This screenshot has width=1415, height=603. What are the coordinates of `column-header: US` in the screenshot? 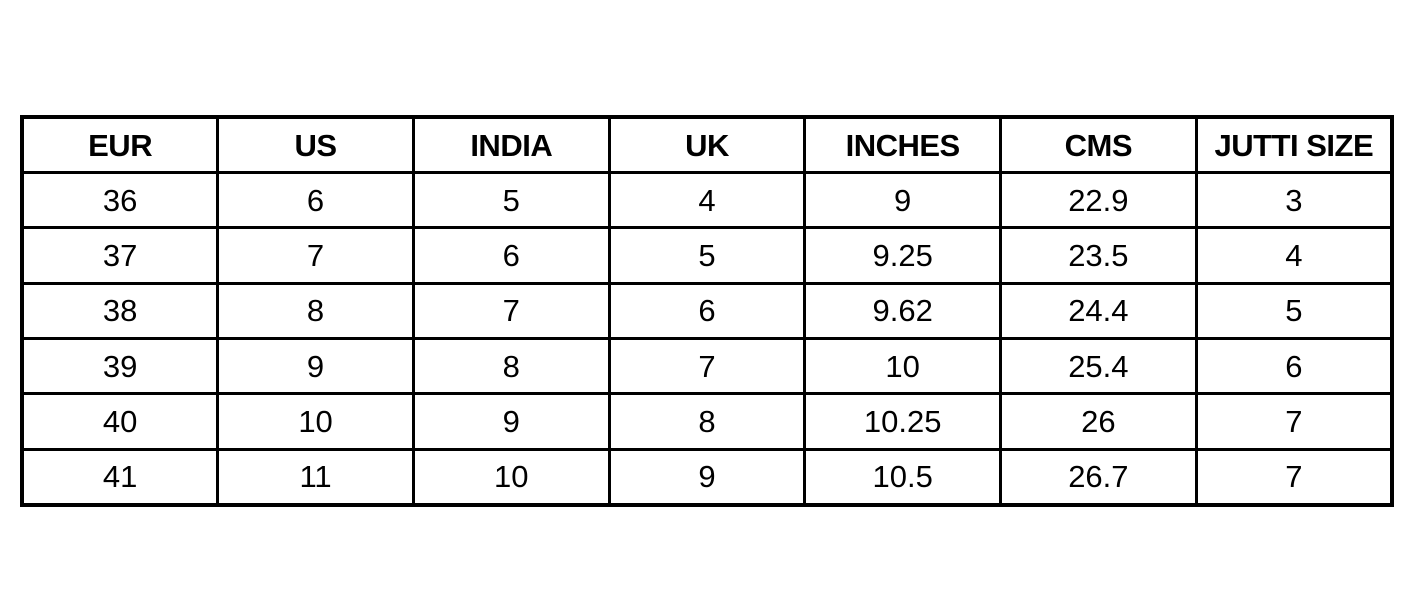 It's located at (315, 144).